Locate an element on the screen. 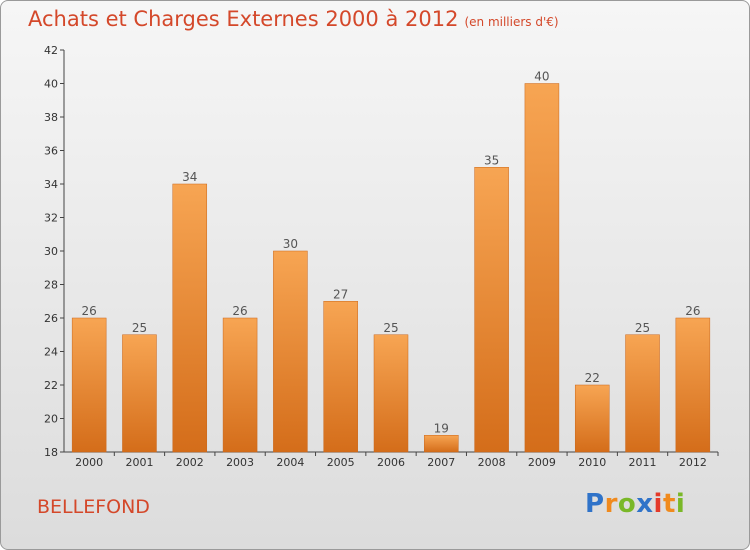 This screenshot has height=550, width=750. y-tick-label: 26 is located at coordinates (51, 318).